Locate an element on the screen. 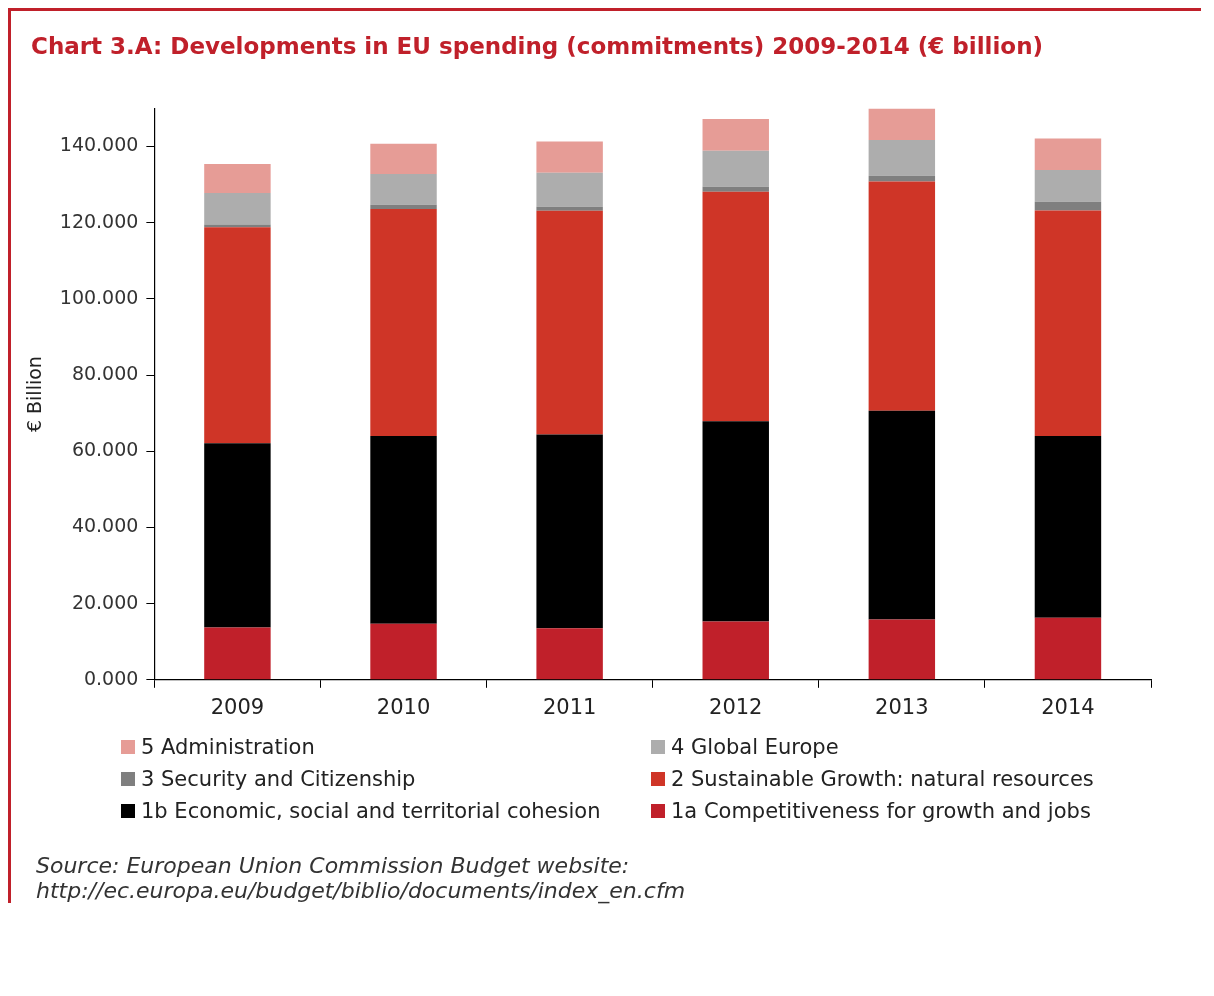 The image size is (1214, 996). y-tick-label: 20.000 is located at coordinates (105, 601).